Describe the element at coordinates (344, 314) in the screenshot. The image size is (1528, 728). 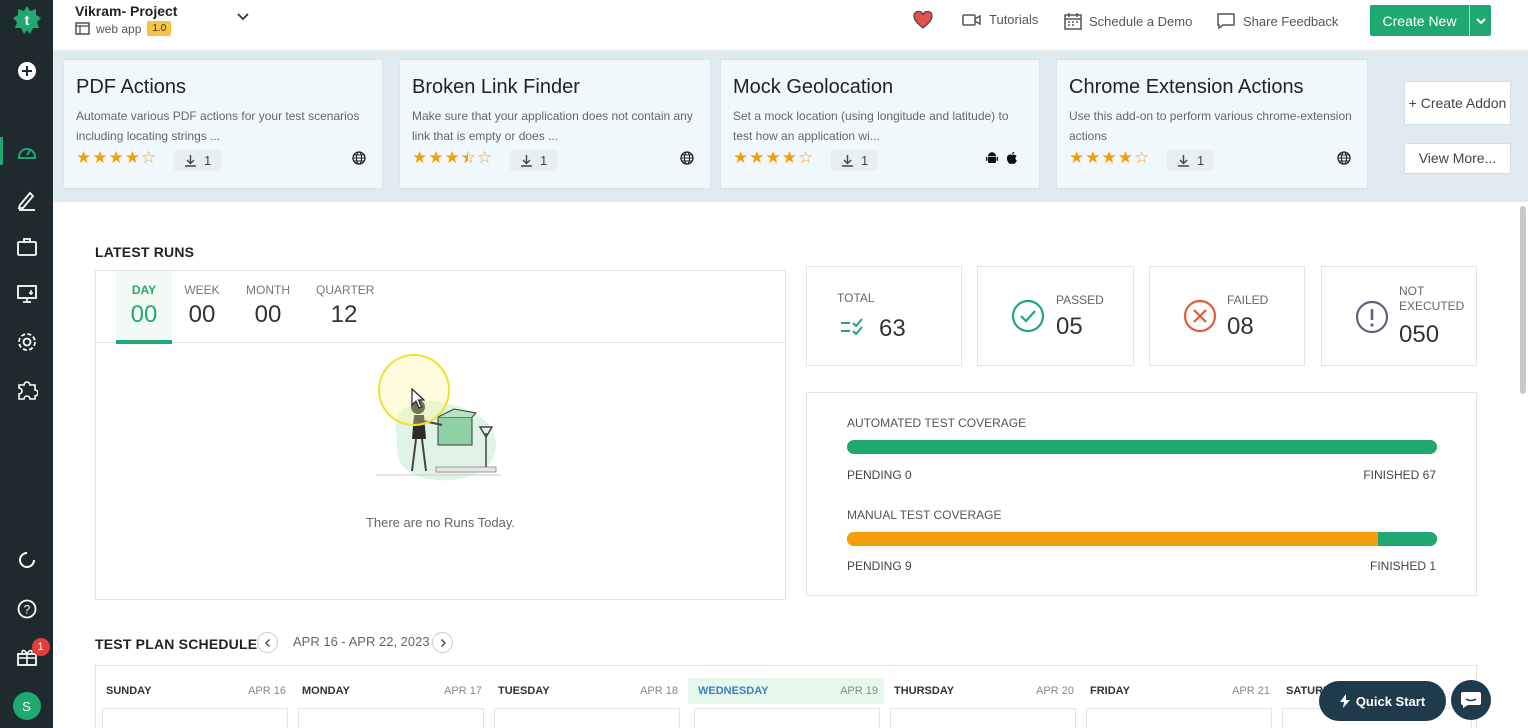
I see `tab-value: 12` at that location.